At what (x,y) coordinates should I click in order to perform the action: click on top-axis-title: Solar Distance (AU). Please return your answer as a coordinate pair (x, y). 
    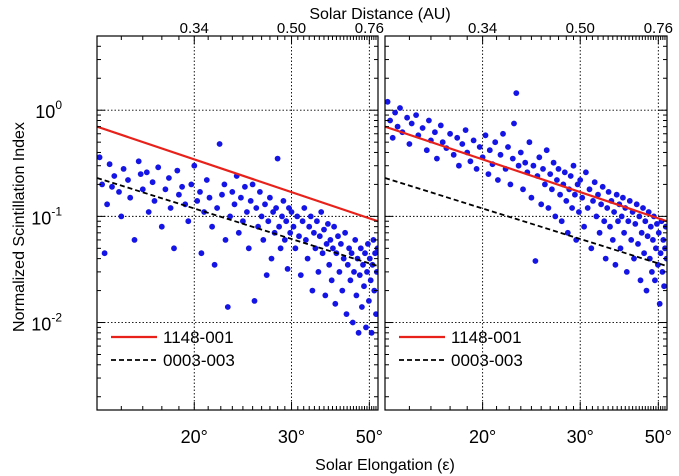
    Looking at the image, I should click on (379, 14).